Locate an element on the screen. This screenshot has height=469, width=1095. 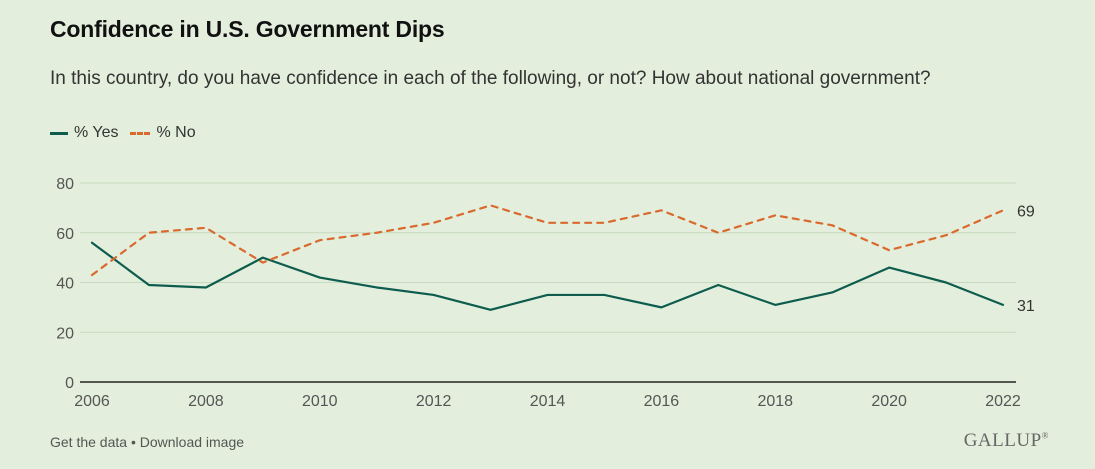
y-tick-label-40: 40 is located at coordinates (65, 284).